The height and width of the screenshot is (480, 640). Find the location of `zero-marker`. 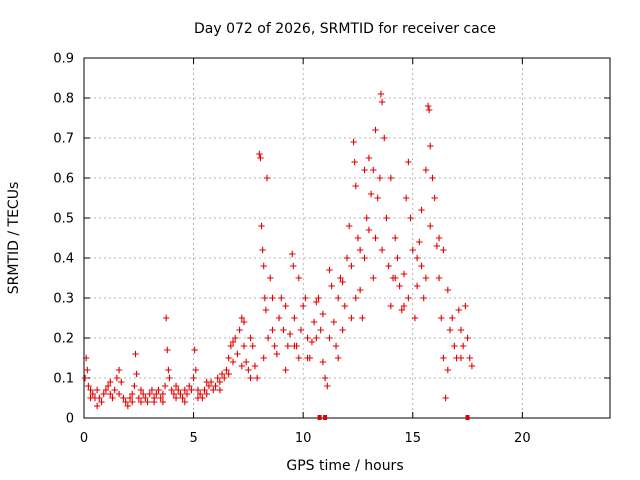

zero-marker is located at coordinates (467, 417).